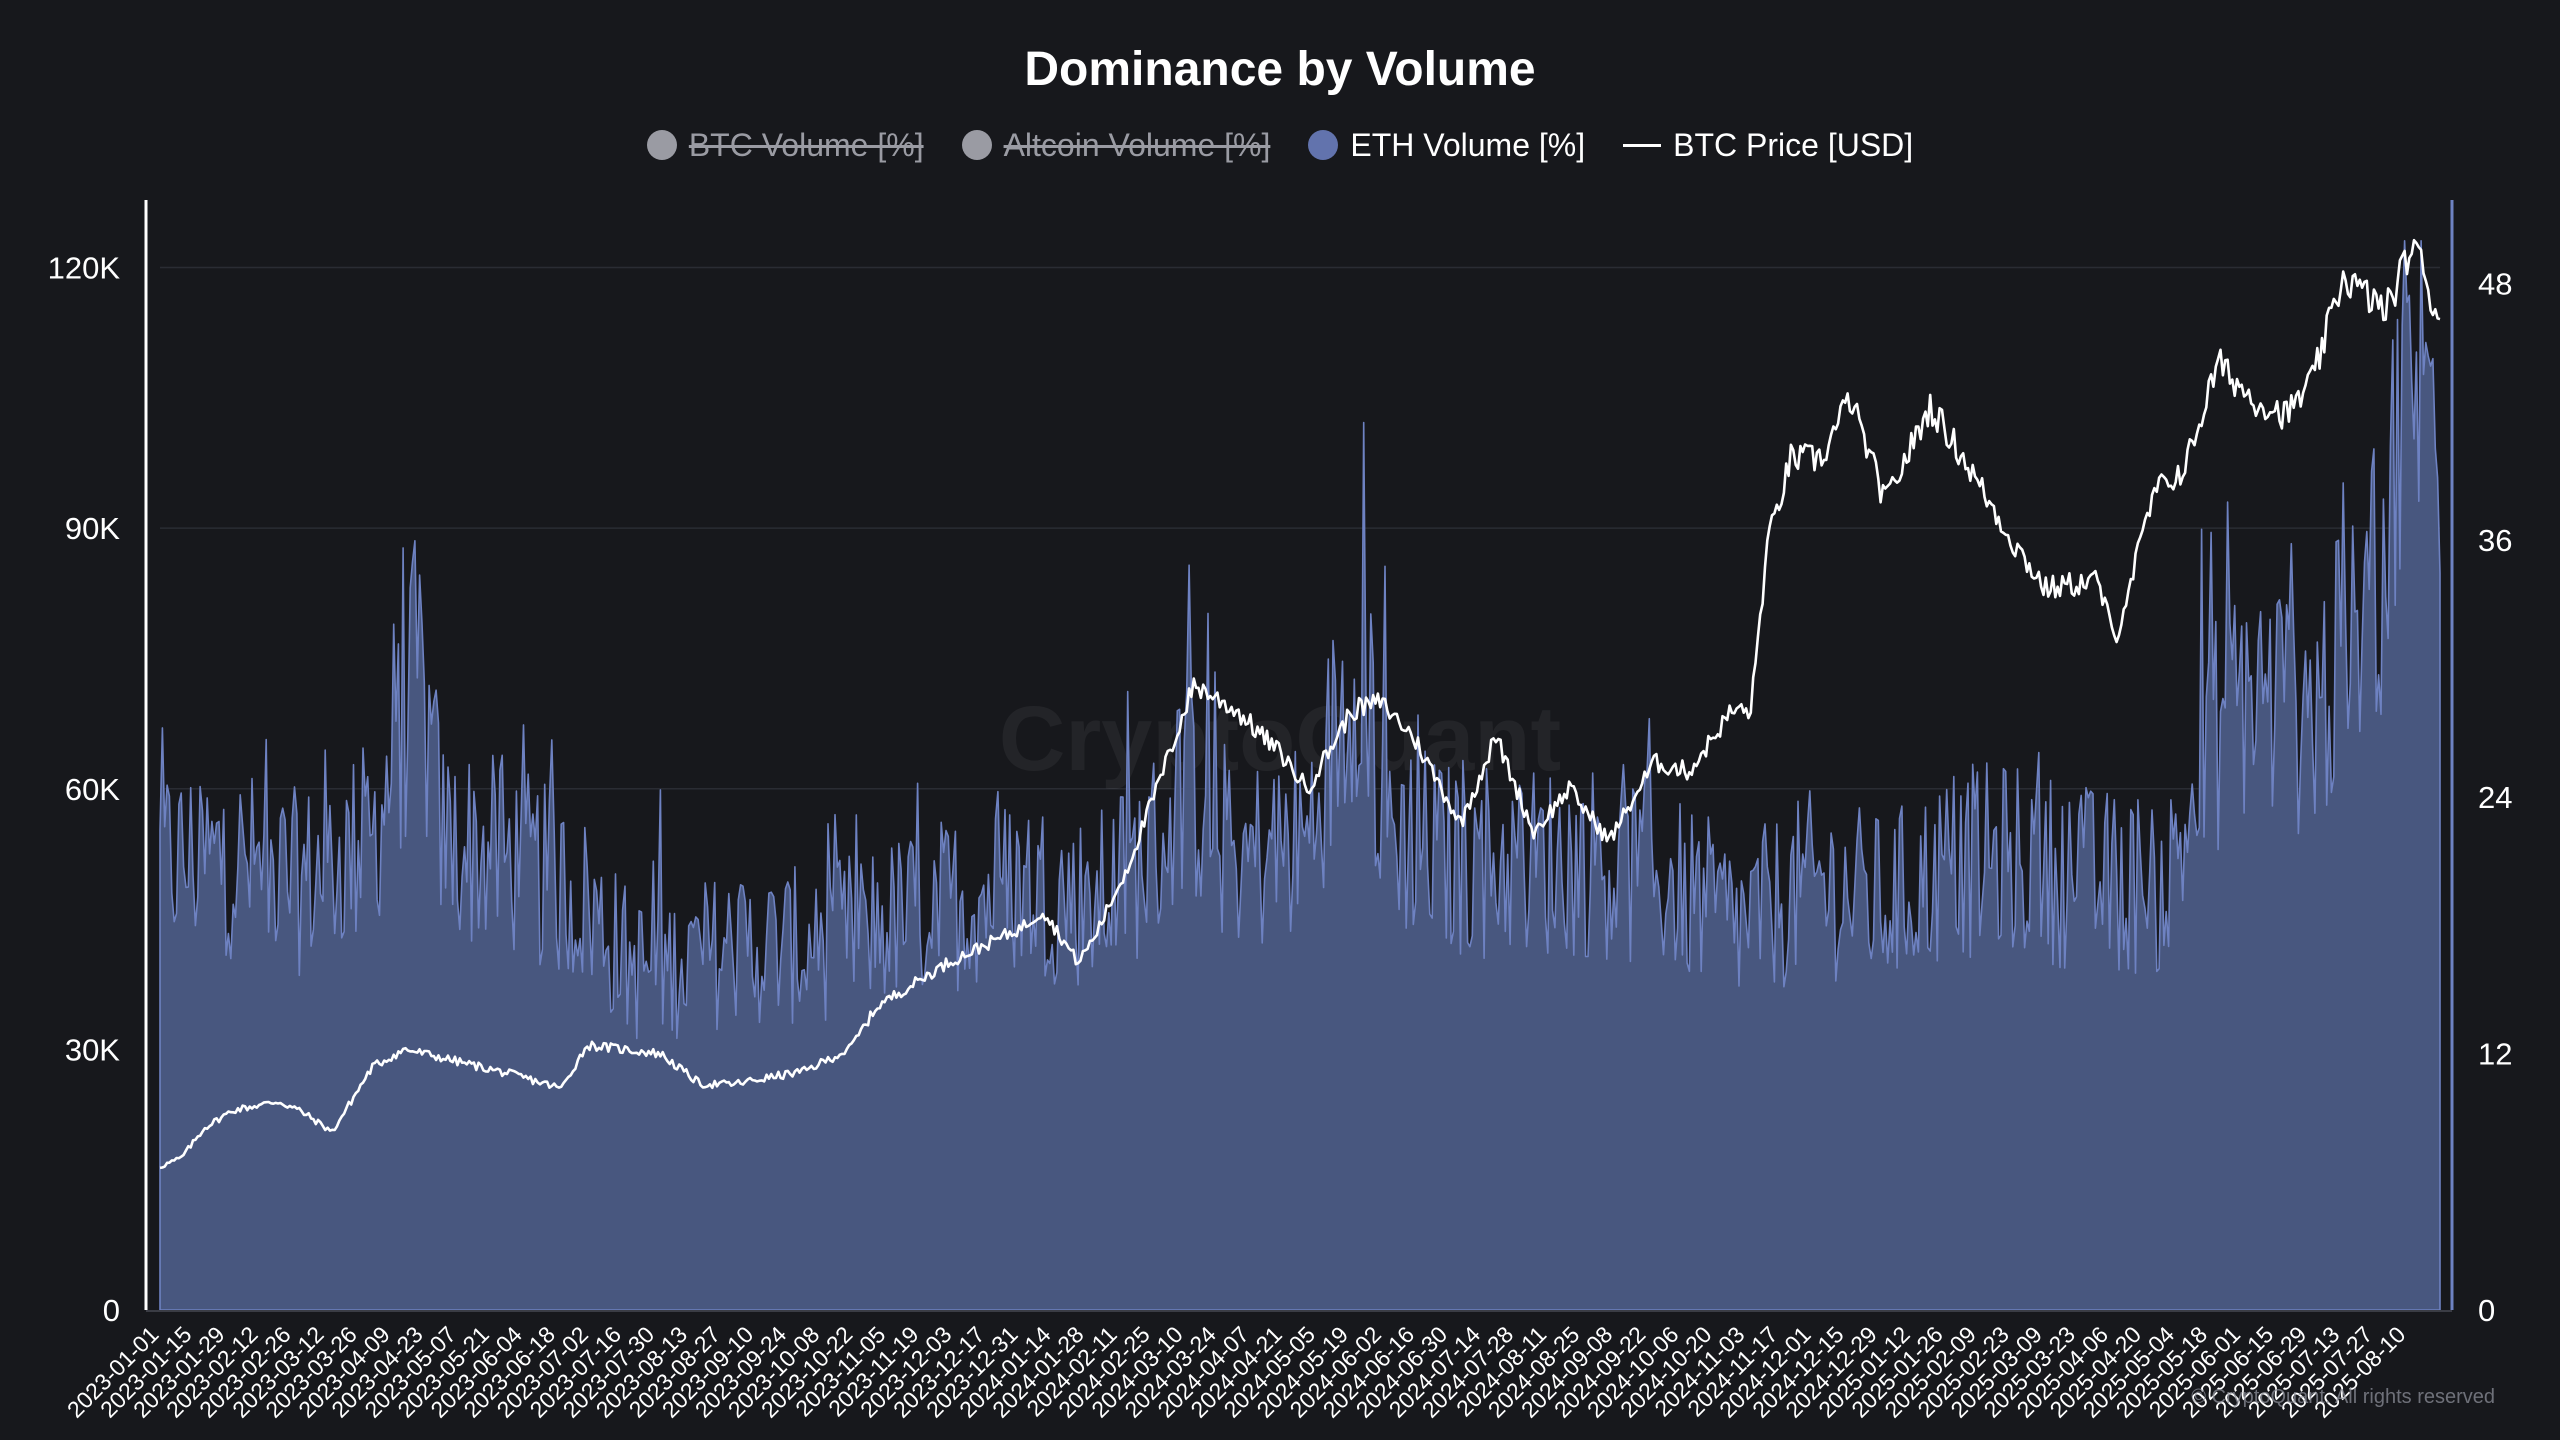  Describe the element at coordinates (806, 144) in the screenshot. I see `legend-label-btc-volume: BTC Volume [%]` at that location.